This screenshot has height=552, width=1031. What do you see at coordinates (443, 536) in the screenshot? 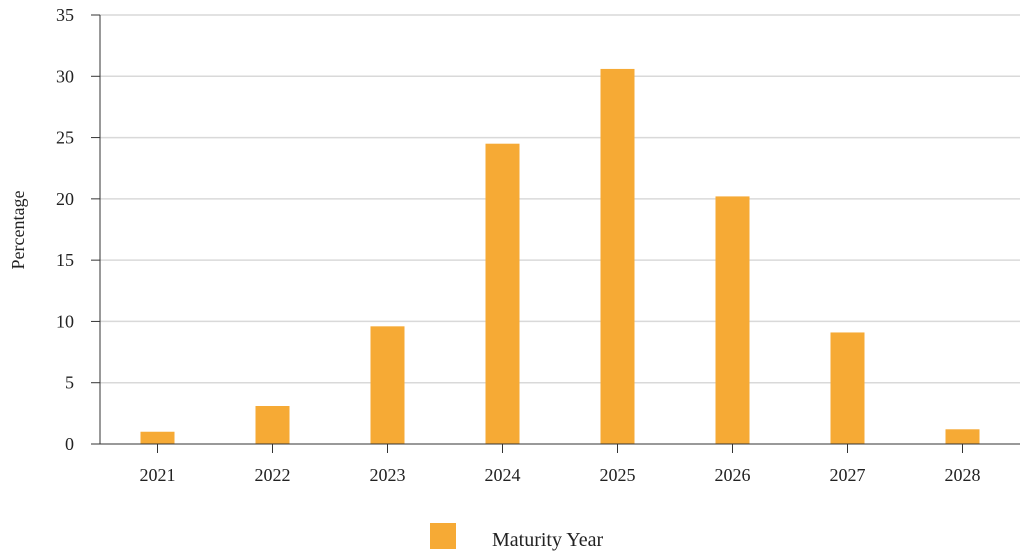
I see `legend-swatch` at bounding box center [443, 536].